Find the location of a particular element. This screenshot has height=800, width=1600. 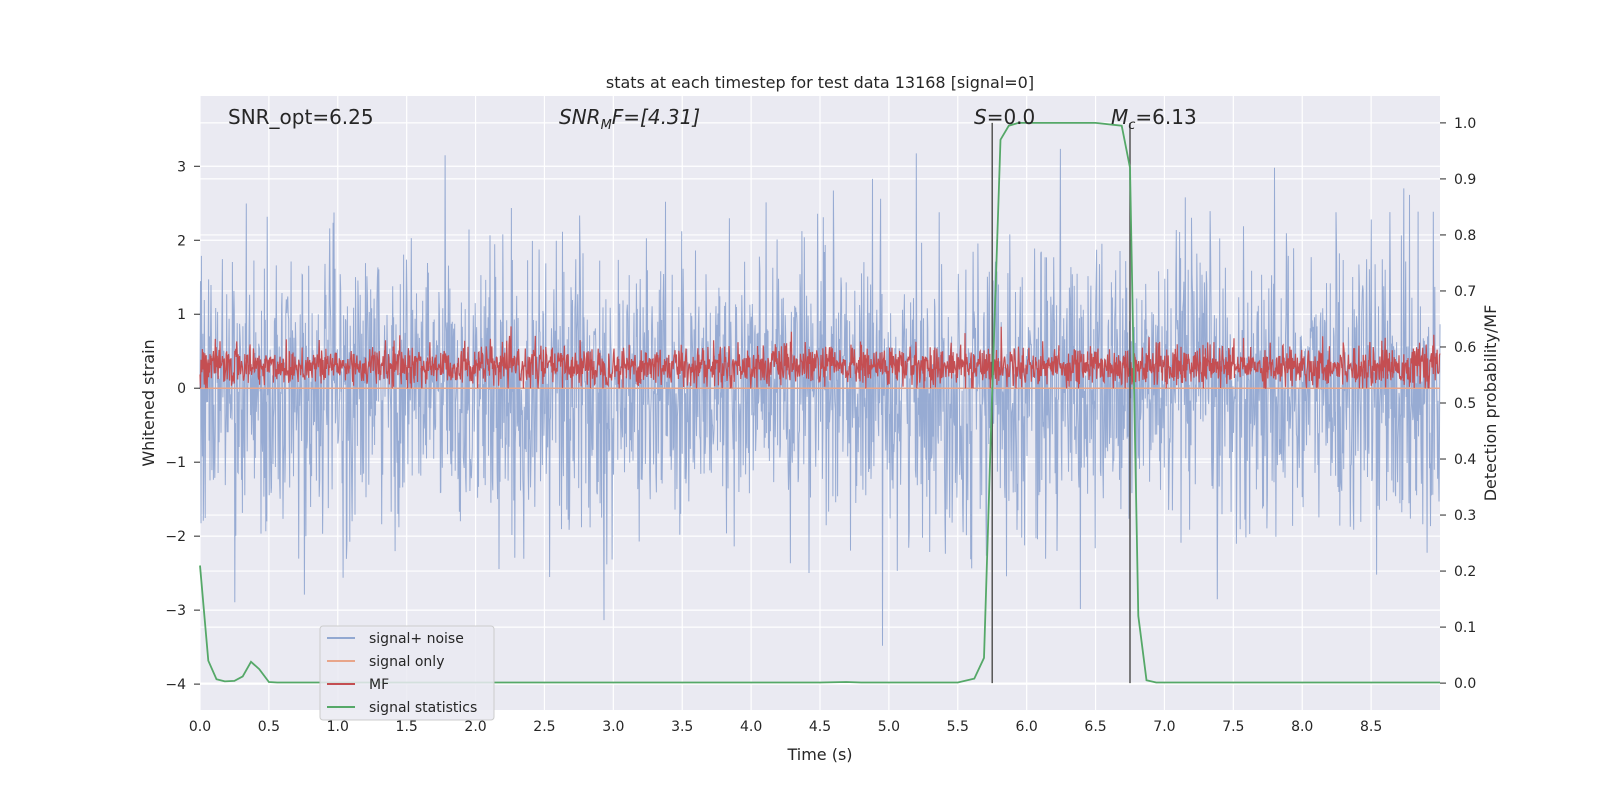

x-tick-label: 1.0 is located at coordinates (338, 727).